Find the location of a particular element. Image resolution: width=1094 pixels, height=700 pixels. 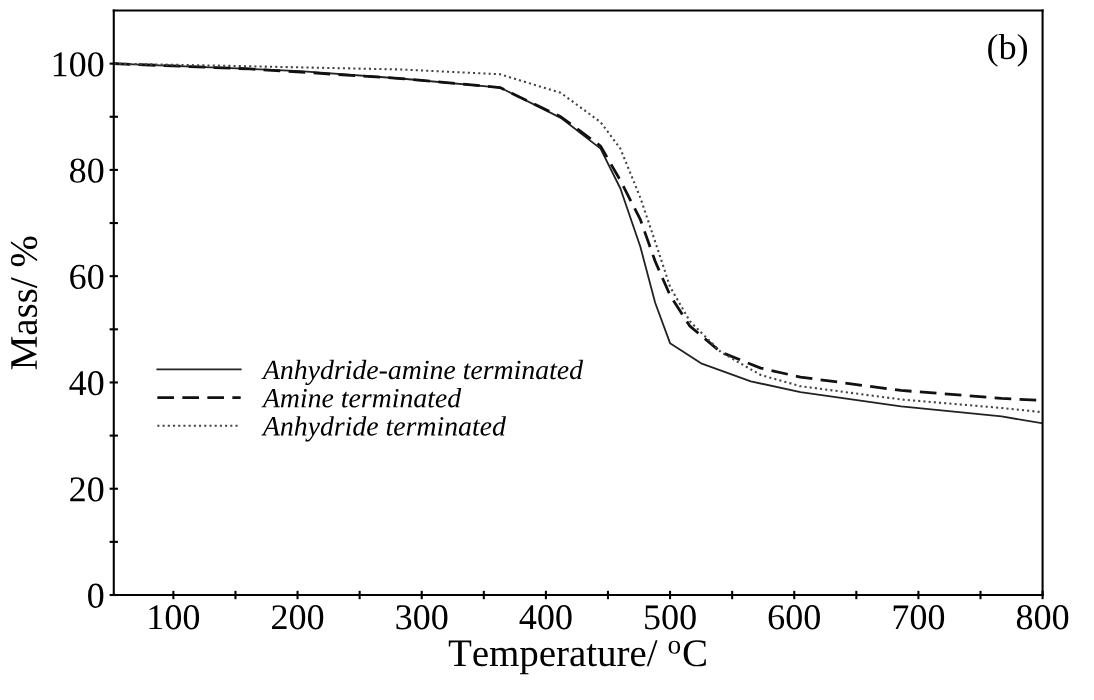

legend-label: Anhydride terminated is located at coordinates (383, 429).